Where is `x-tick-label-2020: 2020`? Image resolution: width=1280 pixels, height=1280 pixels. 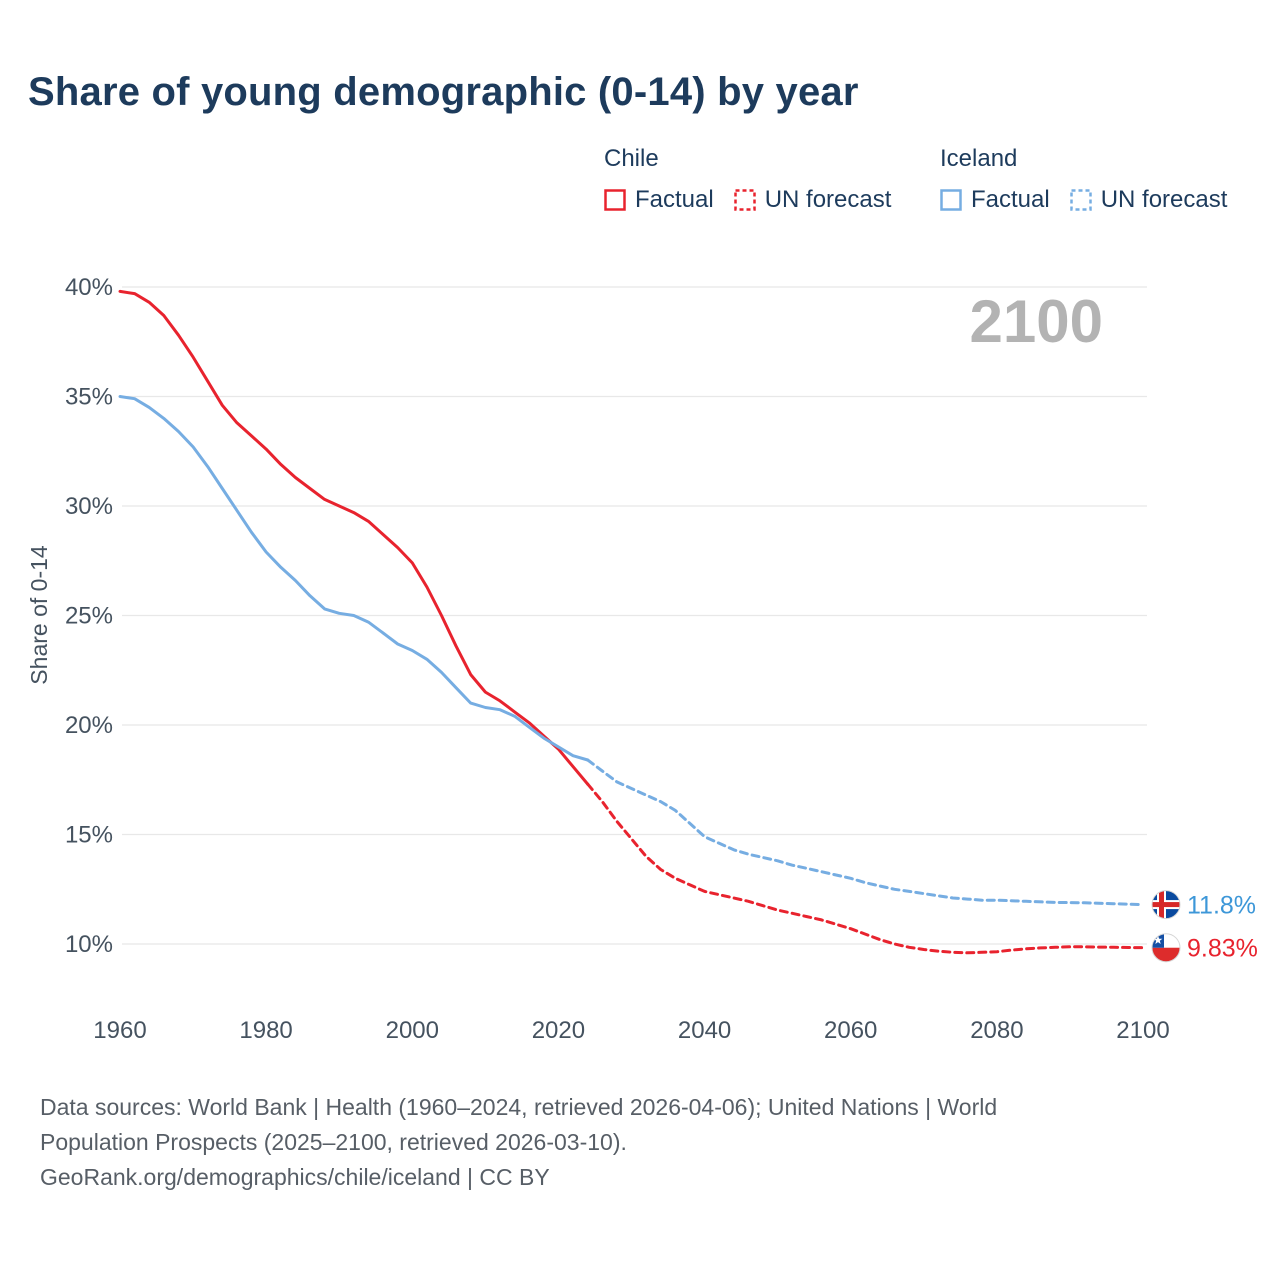 x-tick-label-2020: 2020 is located at coordinates (558, 1030).